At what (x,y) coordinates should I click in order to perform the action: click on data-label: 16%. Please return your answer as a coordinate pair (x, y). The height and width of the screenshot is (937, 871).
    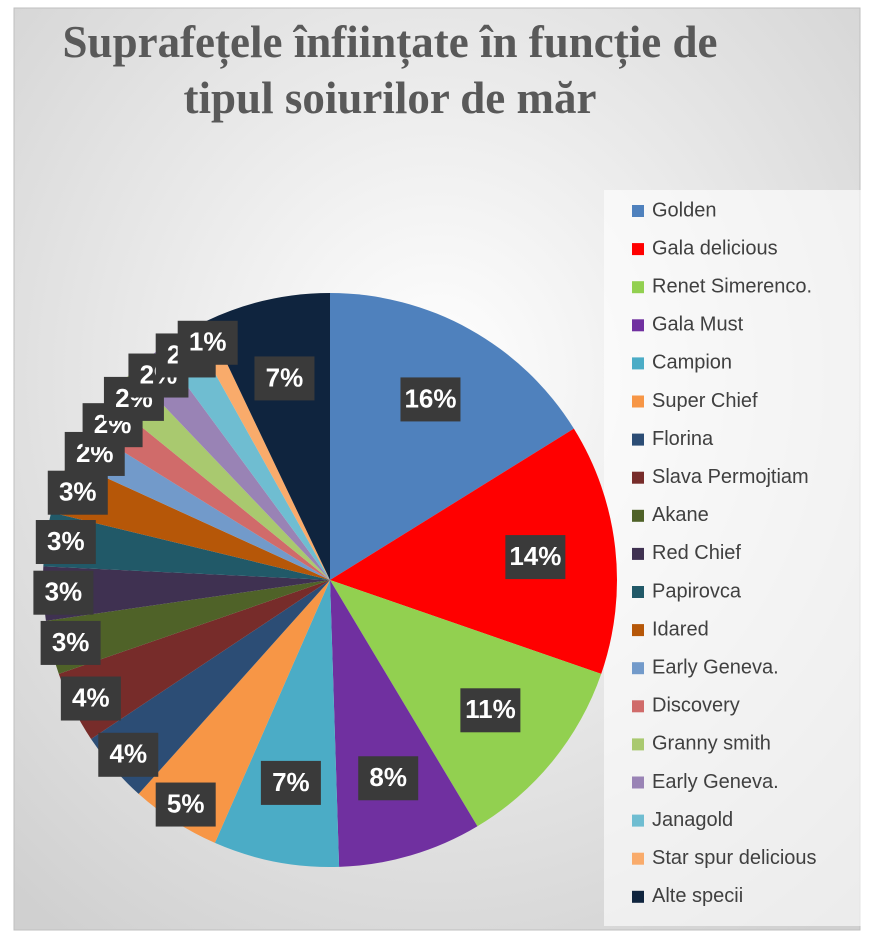
    Looking at the image, I should click on (430, 398).